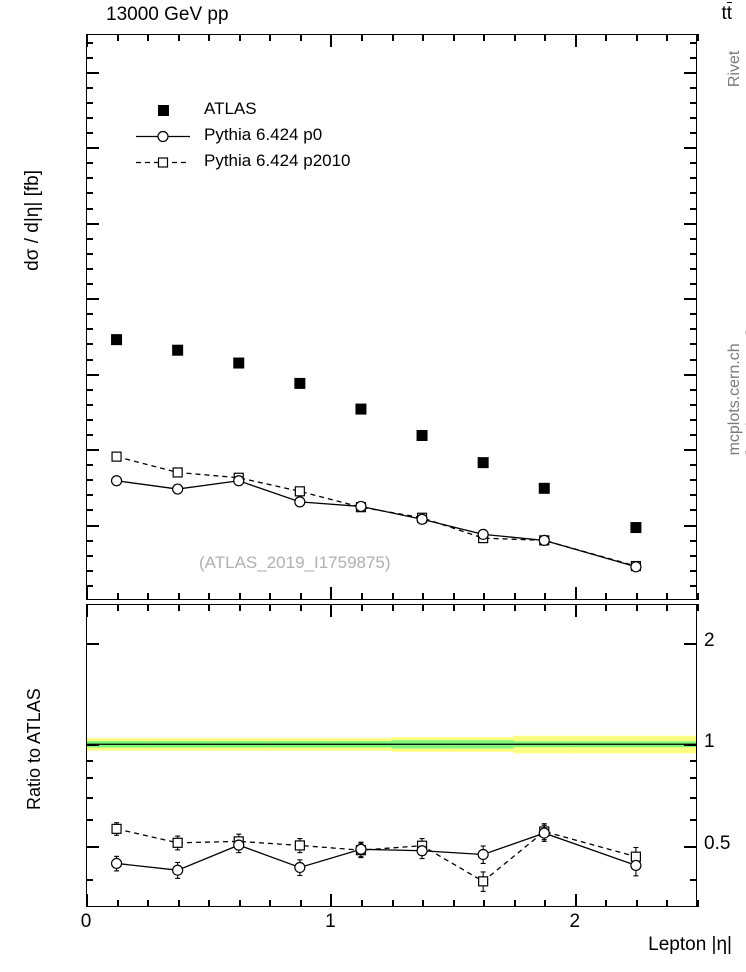  Describe the element at coordinates (258, 111) in the screenshot. I see `legend-entry: ATLAS` at that location.